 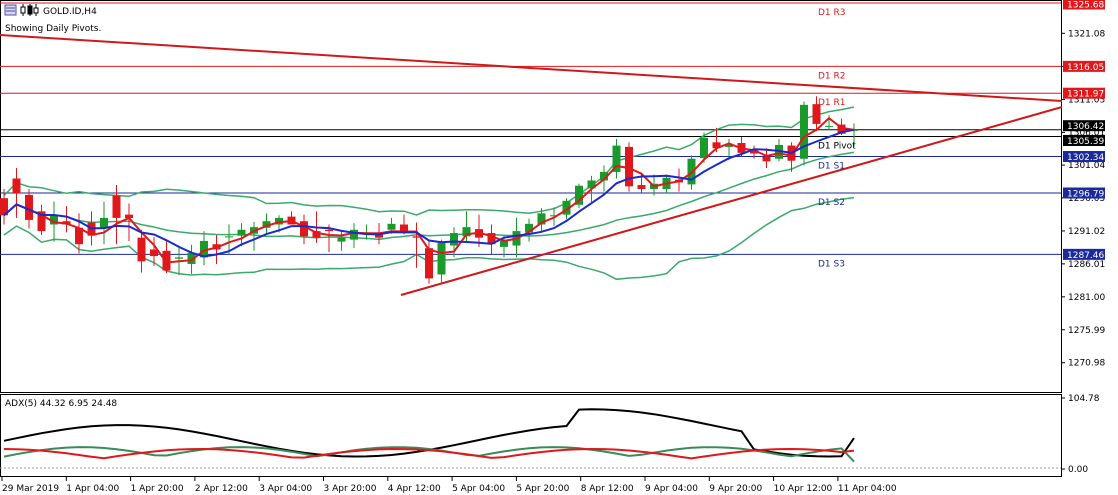 I want to click on minus-di-line, so click(x=429, y=453).